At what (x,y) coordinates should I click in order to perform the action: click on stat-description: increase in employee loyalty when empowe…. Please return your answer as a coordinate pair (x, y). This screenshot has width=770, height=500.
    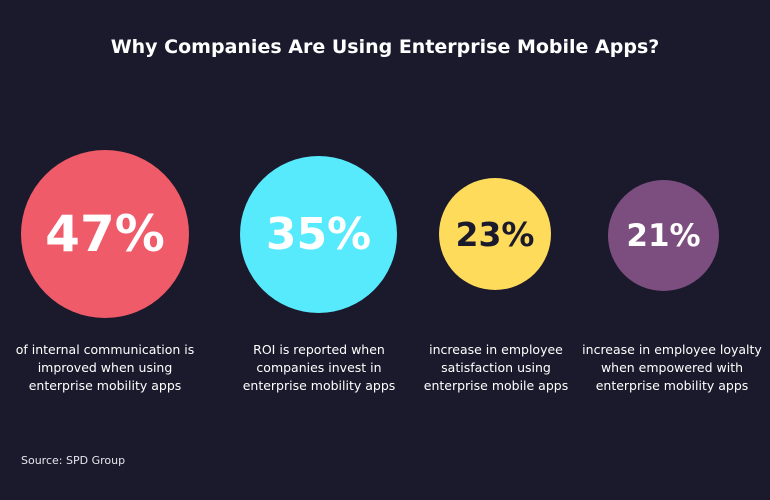
    Looking at the image, I should click on (672, 367).